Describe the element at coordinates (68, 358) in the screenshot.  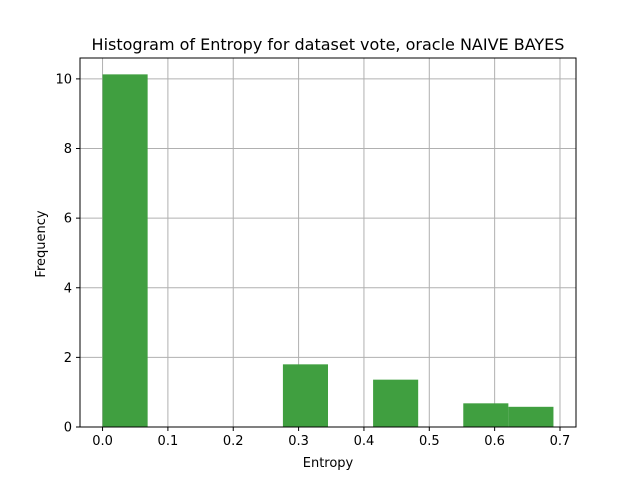
I see `y-tick-label: 2` at that location.